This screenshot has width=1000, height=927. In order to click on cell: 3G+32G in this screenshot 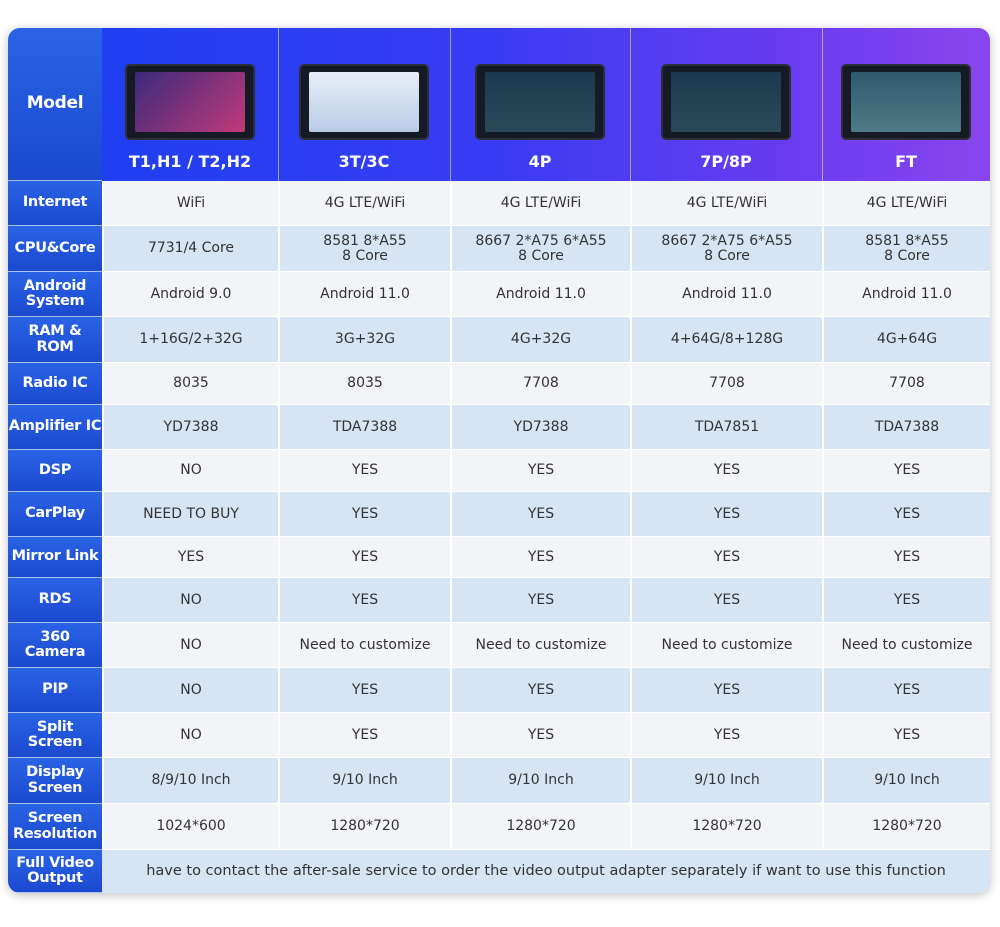, I will do `click(364, 340)`.